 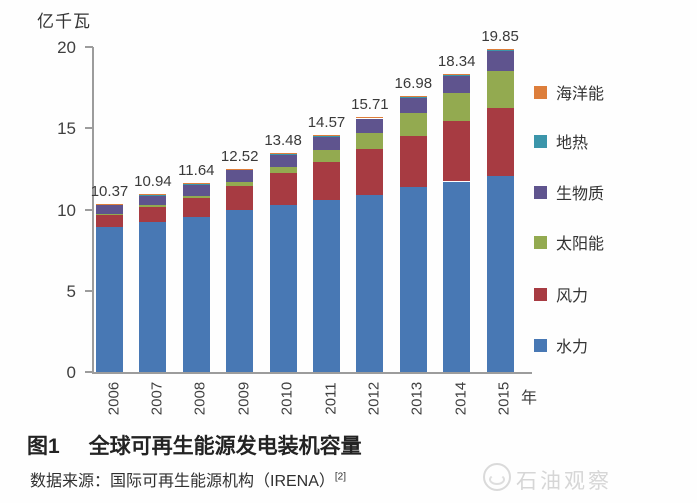 What do you see at coordinates (326, 136) in the screenshot?
I see `bar-segment-geothermal-2011` at bounding box center [326, 136].